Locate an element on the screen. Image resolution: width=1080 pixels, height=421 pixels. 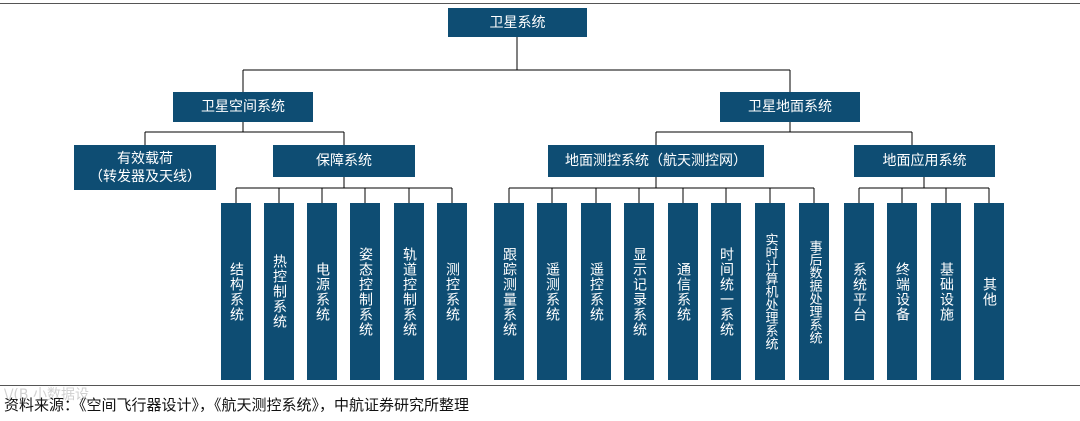
node-label: 测控系统 is located at coordinates (452, 291).